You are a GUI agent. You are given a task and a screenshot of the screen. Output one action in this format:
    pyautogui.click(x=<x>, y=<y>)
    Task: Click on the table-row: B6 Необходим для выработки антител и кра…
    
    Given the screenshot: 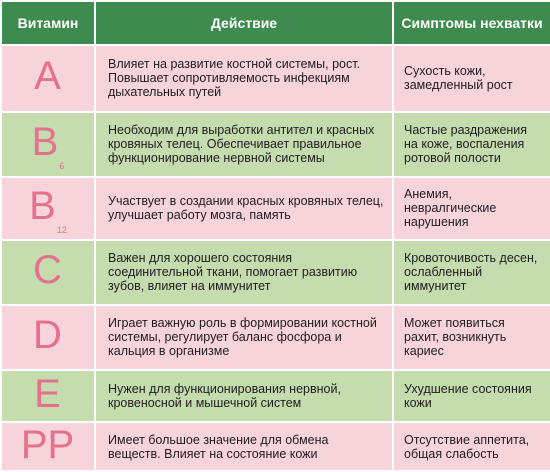 What is the action you would take?
    pyautogui.click(x=276, y=144)
    